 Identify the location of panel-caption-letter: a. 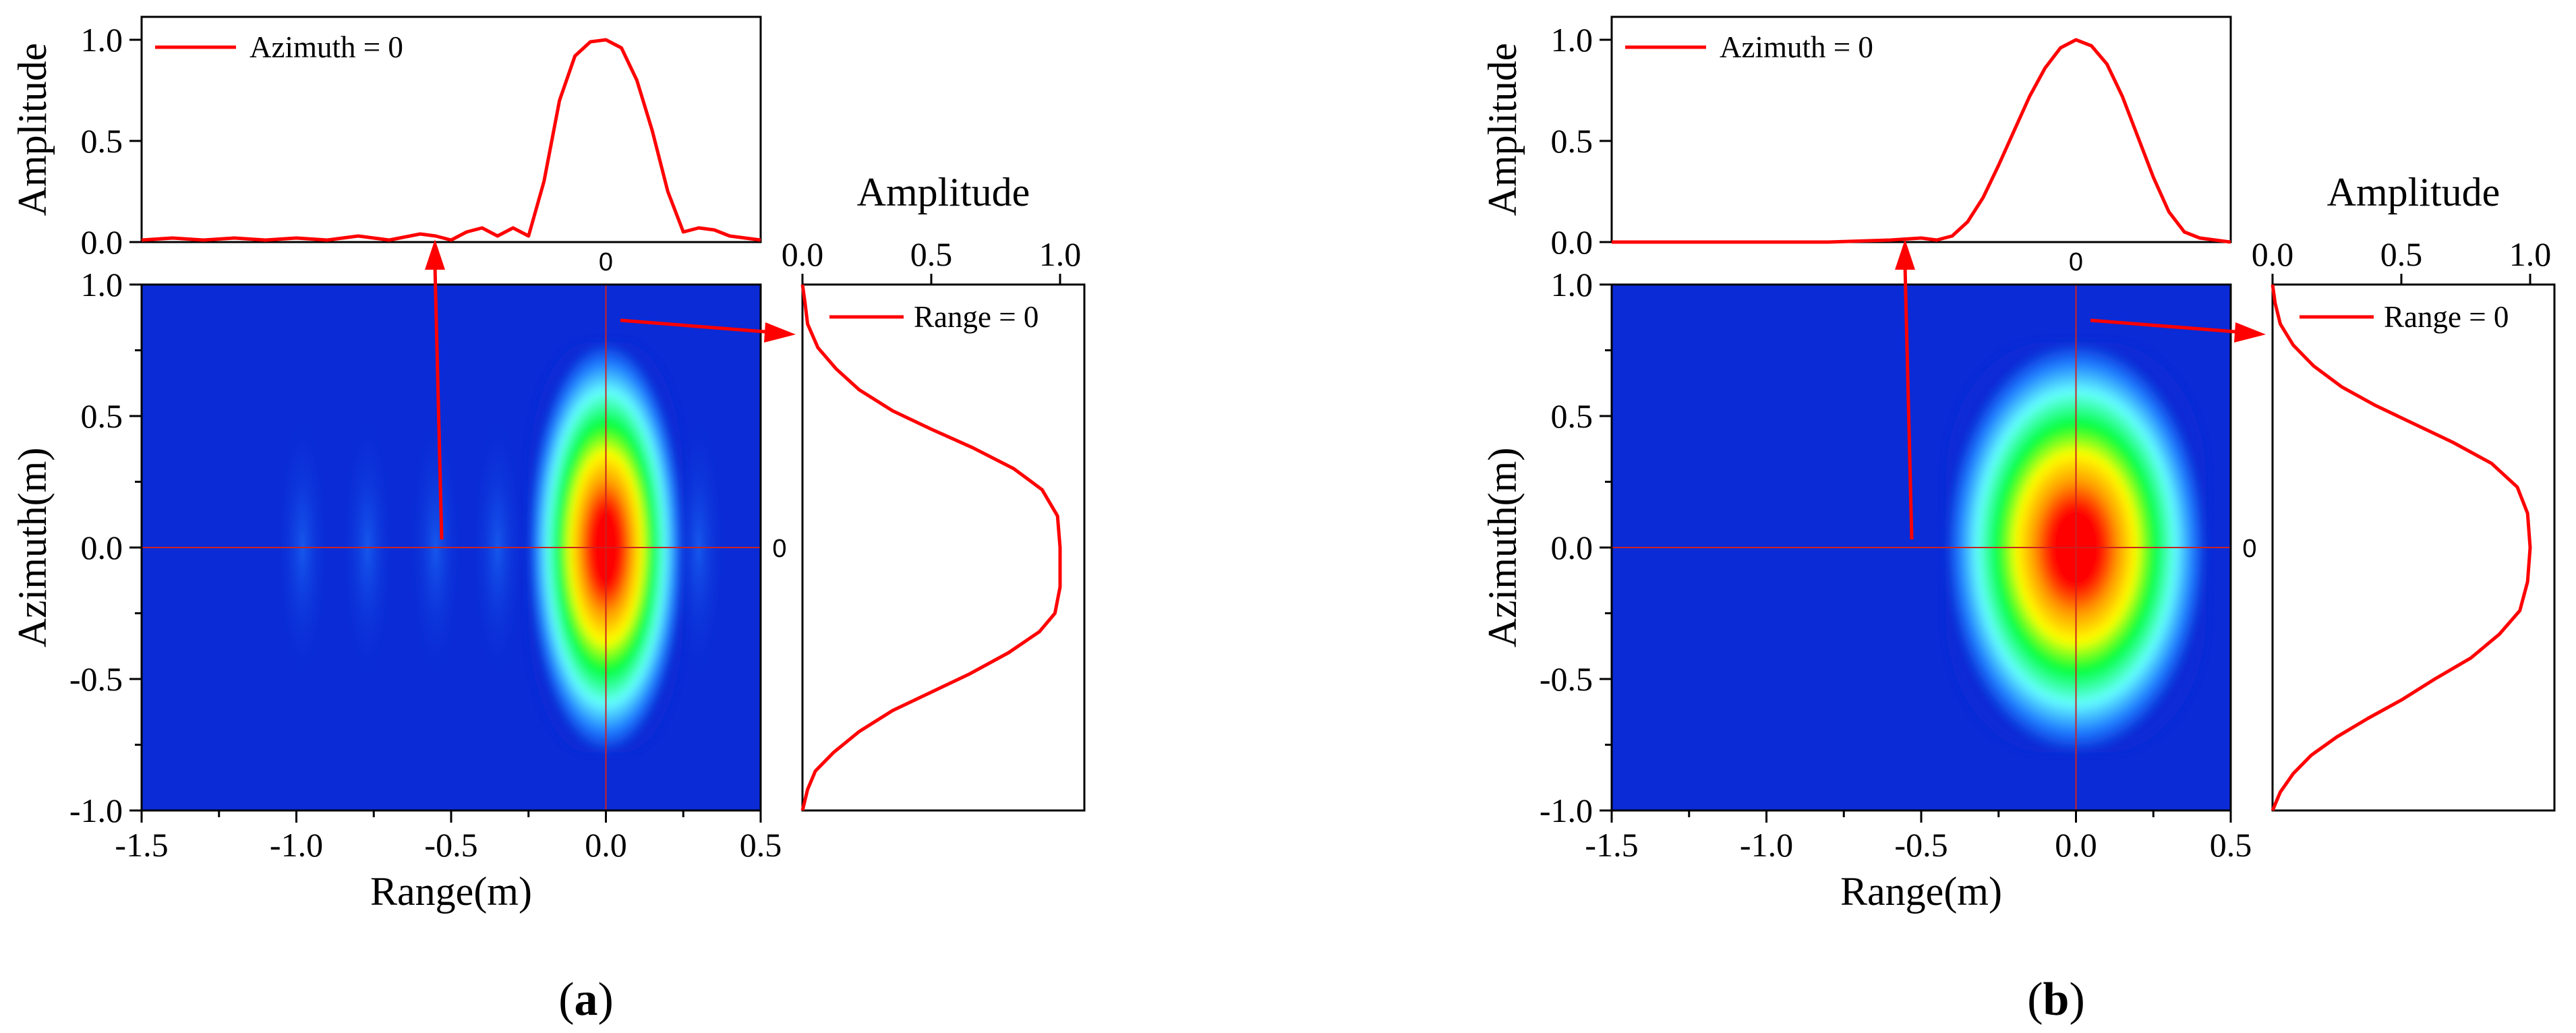
(586, 1000).